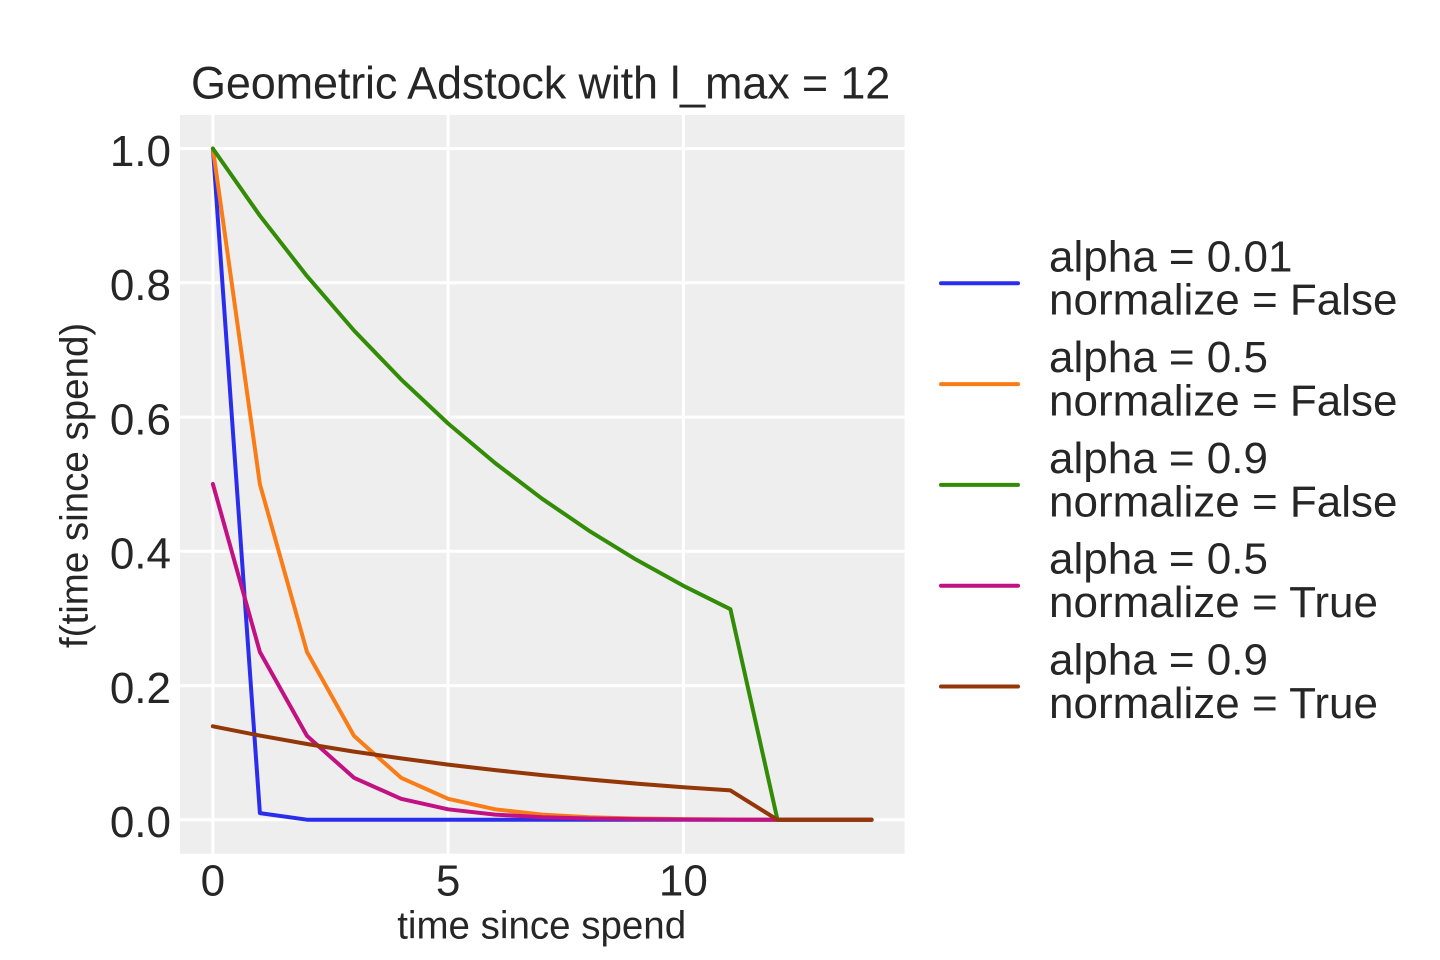  I want to click on svg-text: 0.2, so click(140, 688).